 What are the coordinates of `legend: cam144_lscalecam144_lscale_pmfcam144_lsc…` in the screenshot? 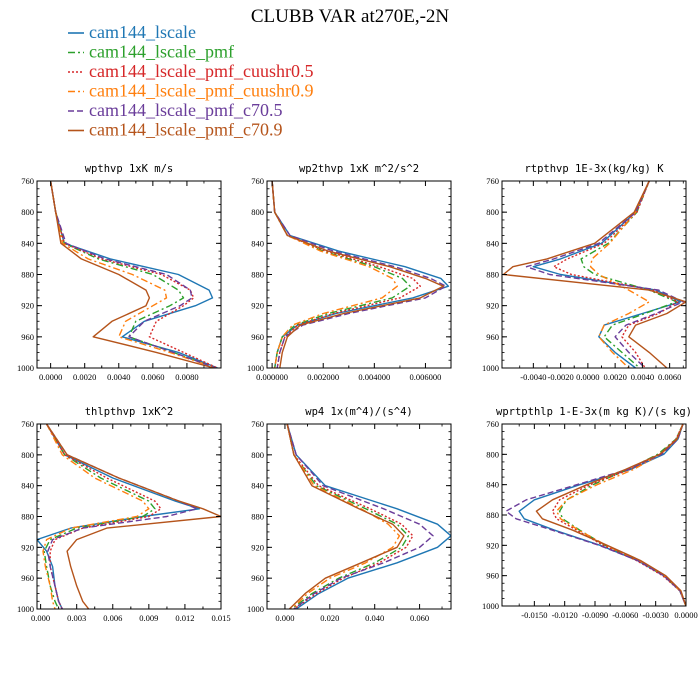 It's located at (190, 81).